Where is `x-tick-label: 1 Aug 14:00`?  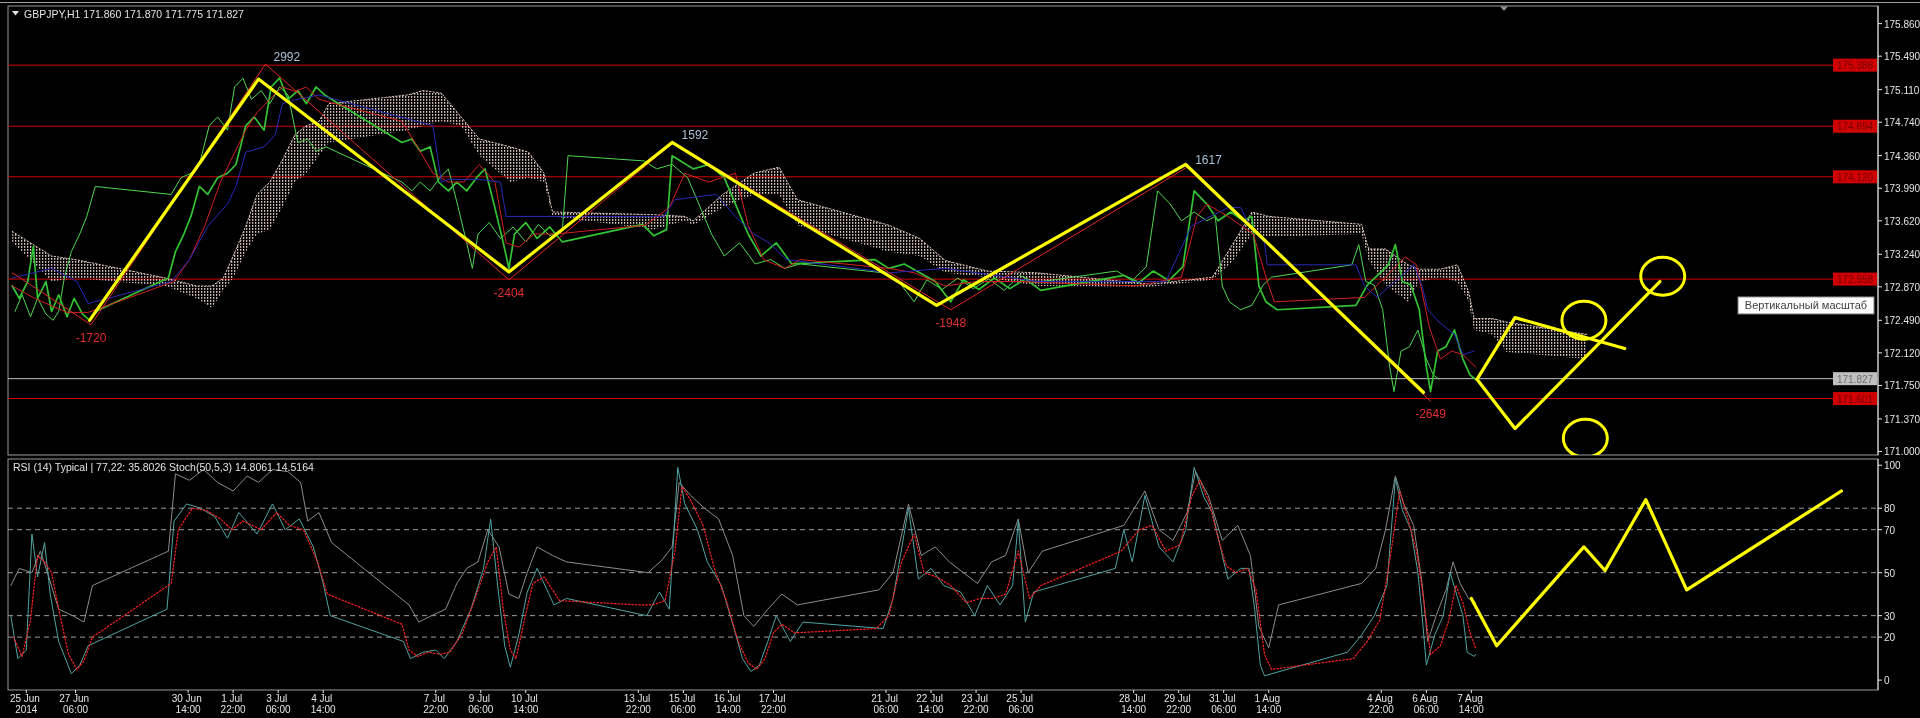
x-tick-label: 1 Aug 14:00 is located at coordinates (1268, 704).